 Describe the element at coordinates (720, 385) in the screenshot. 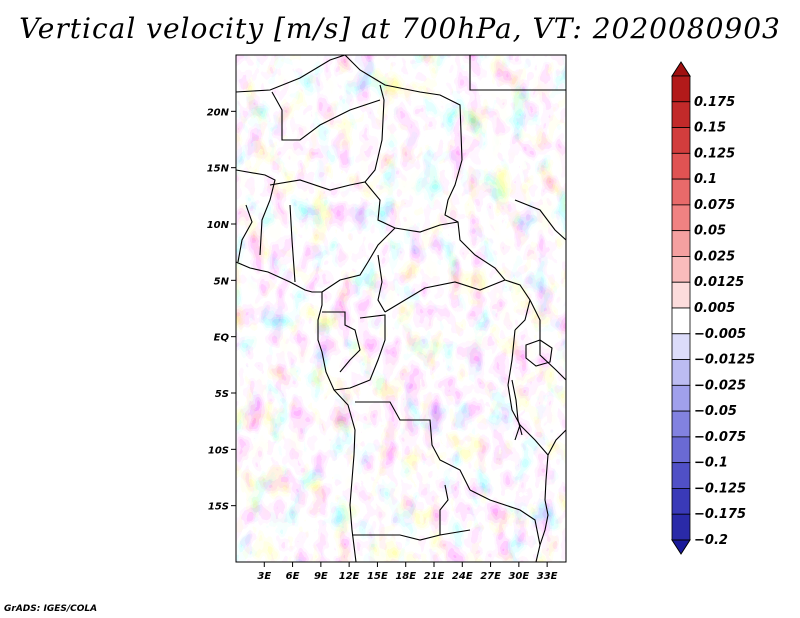

I see `colorbar-label: −0.025` at that location.